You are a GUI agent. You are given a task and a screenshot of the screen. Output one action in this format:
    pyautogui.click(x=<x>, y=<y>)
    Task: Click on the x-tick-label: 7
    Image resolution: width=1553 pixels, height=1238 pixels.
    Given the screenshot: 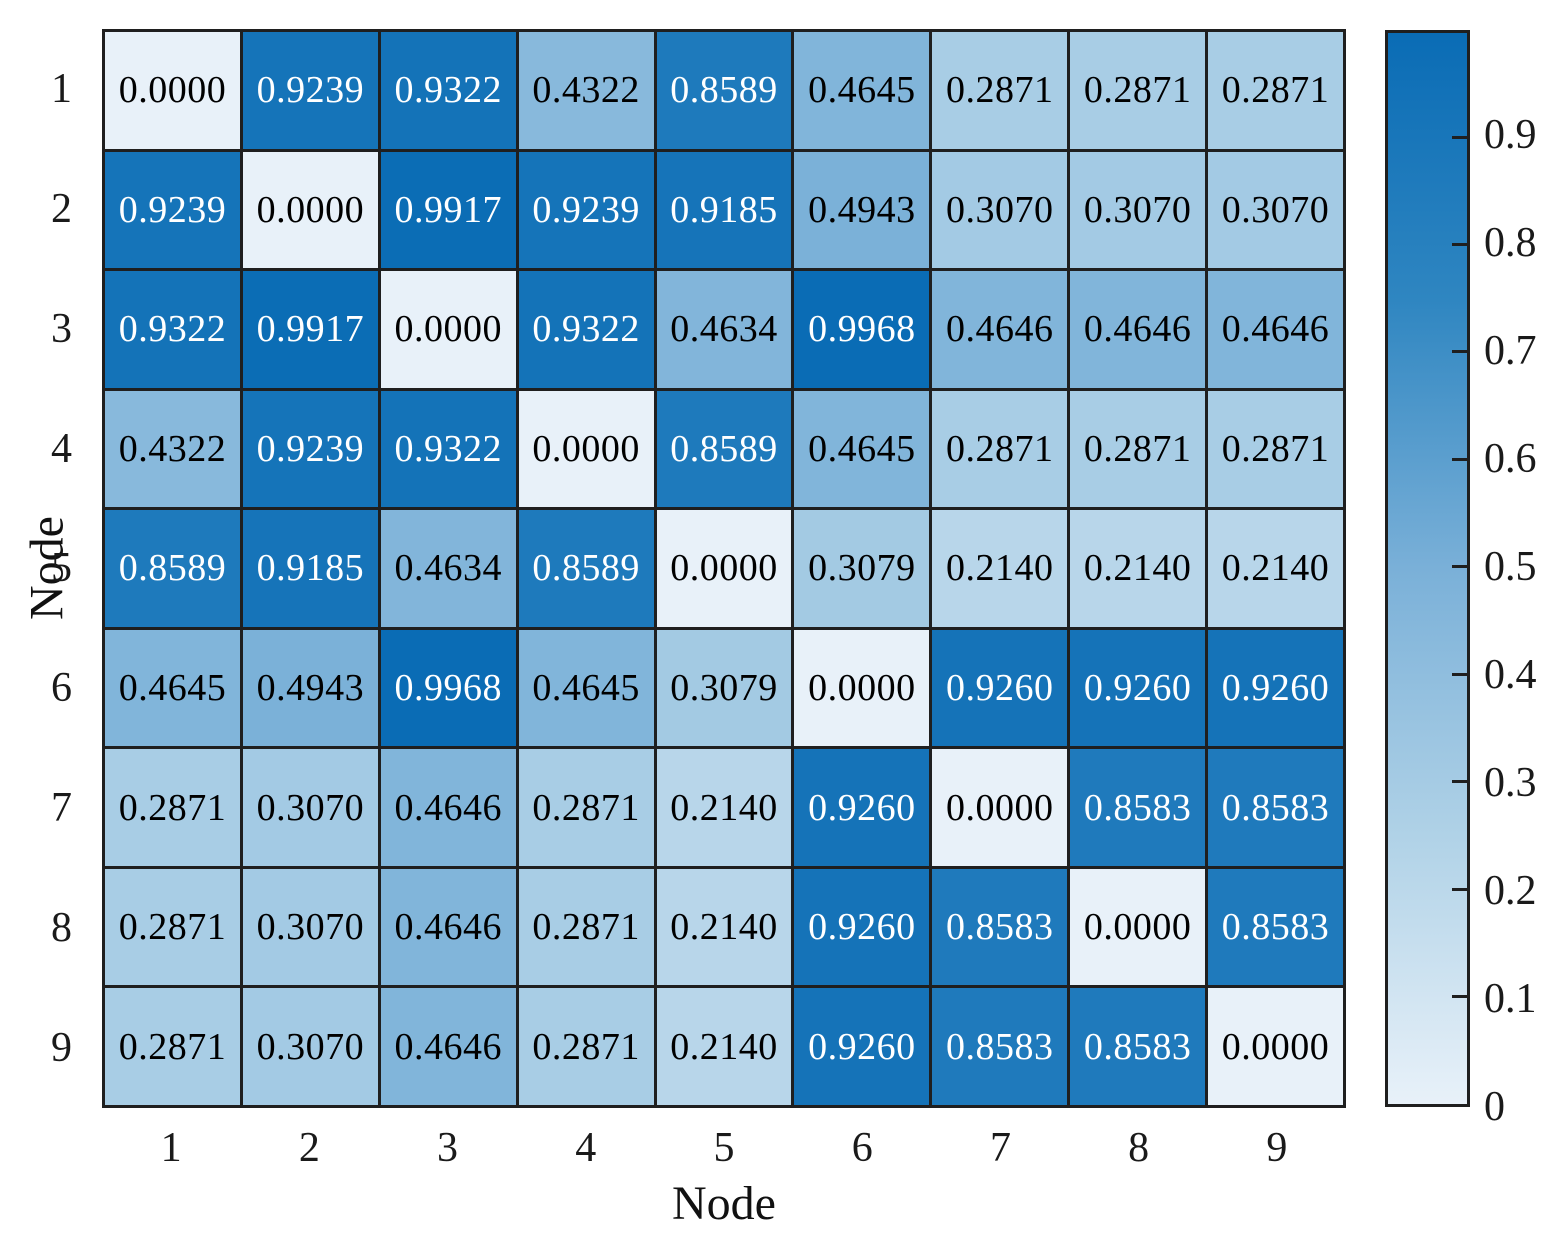 What is the action you would take?
    pyautogui.click(x=1000, y=1148)
    